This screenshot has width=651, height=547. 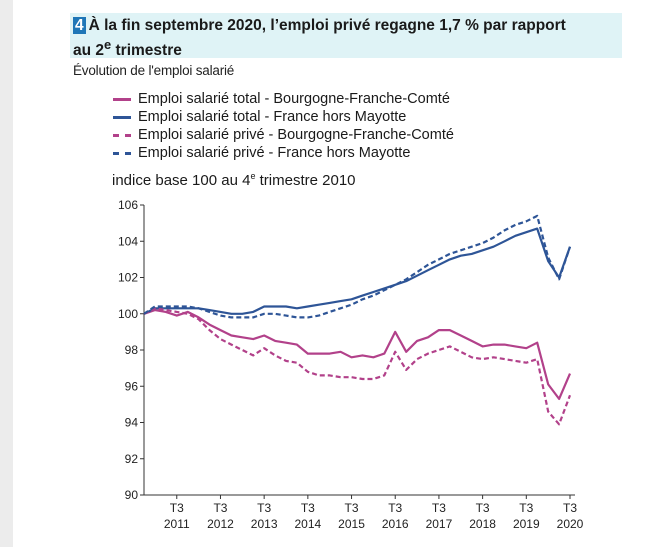 What do you see at coordinates (220, 524) in the screenshot?
I see `x-tick-label-year: 2012` at bounding box center [220, 524].